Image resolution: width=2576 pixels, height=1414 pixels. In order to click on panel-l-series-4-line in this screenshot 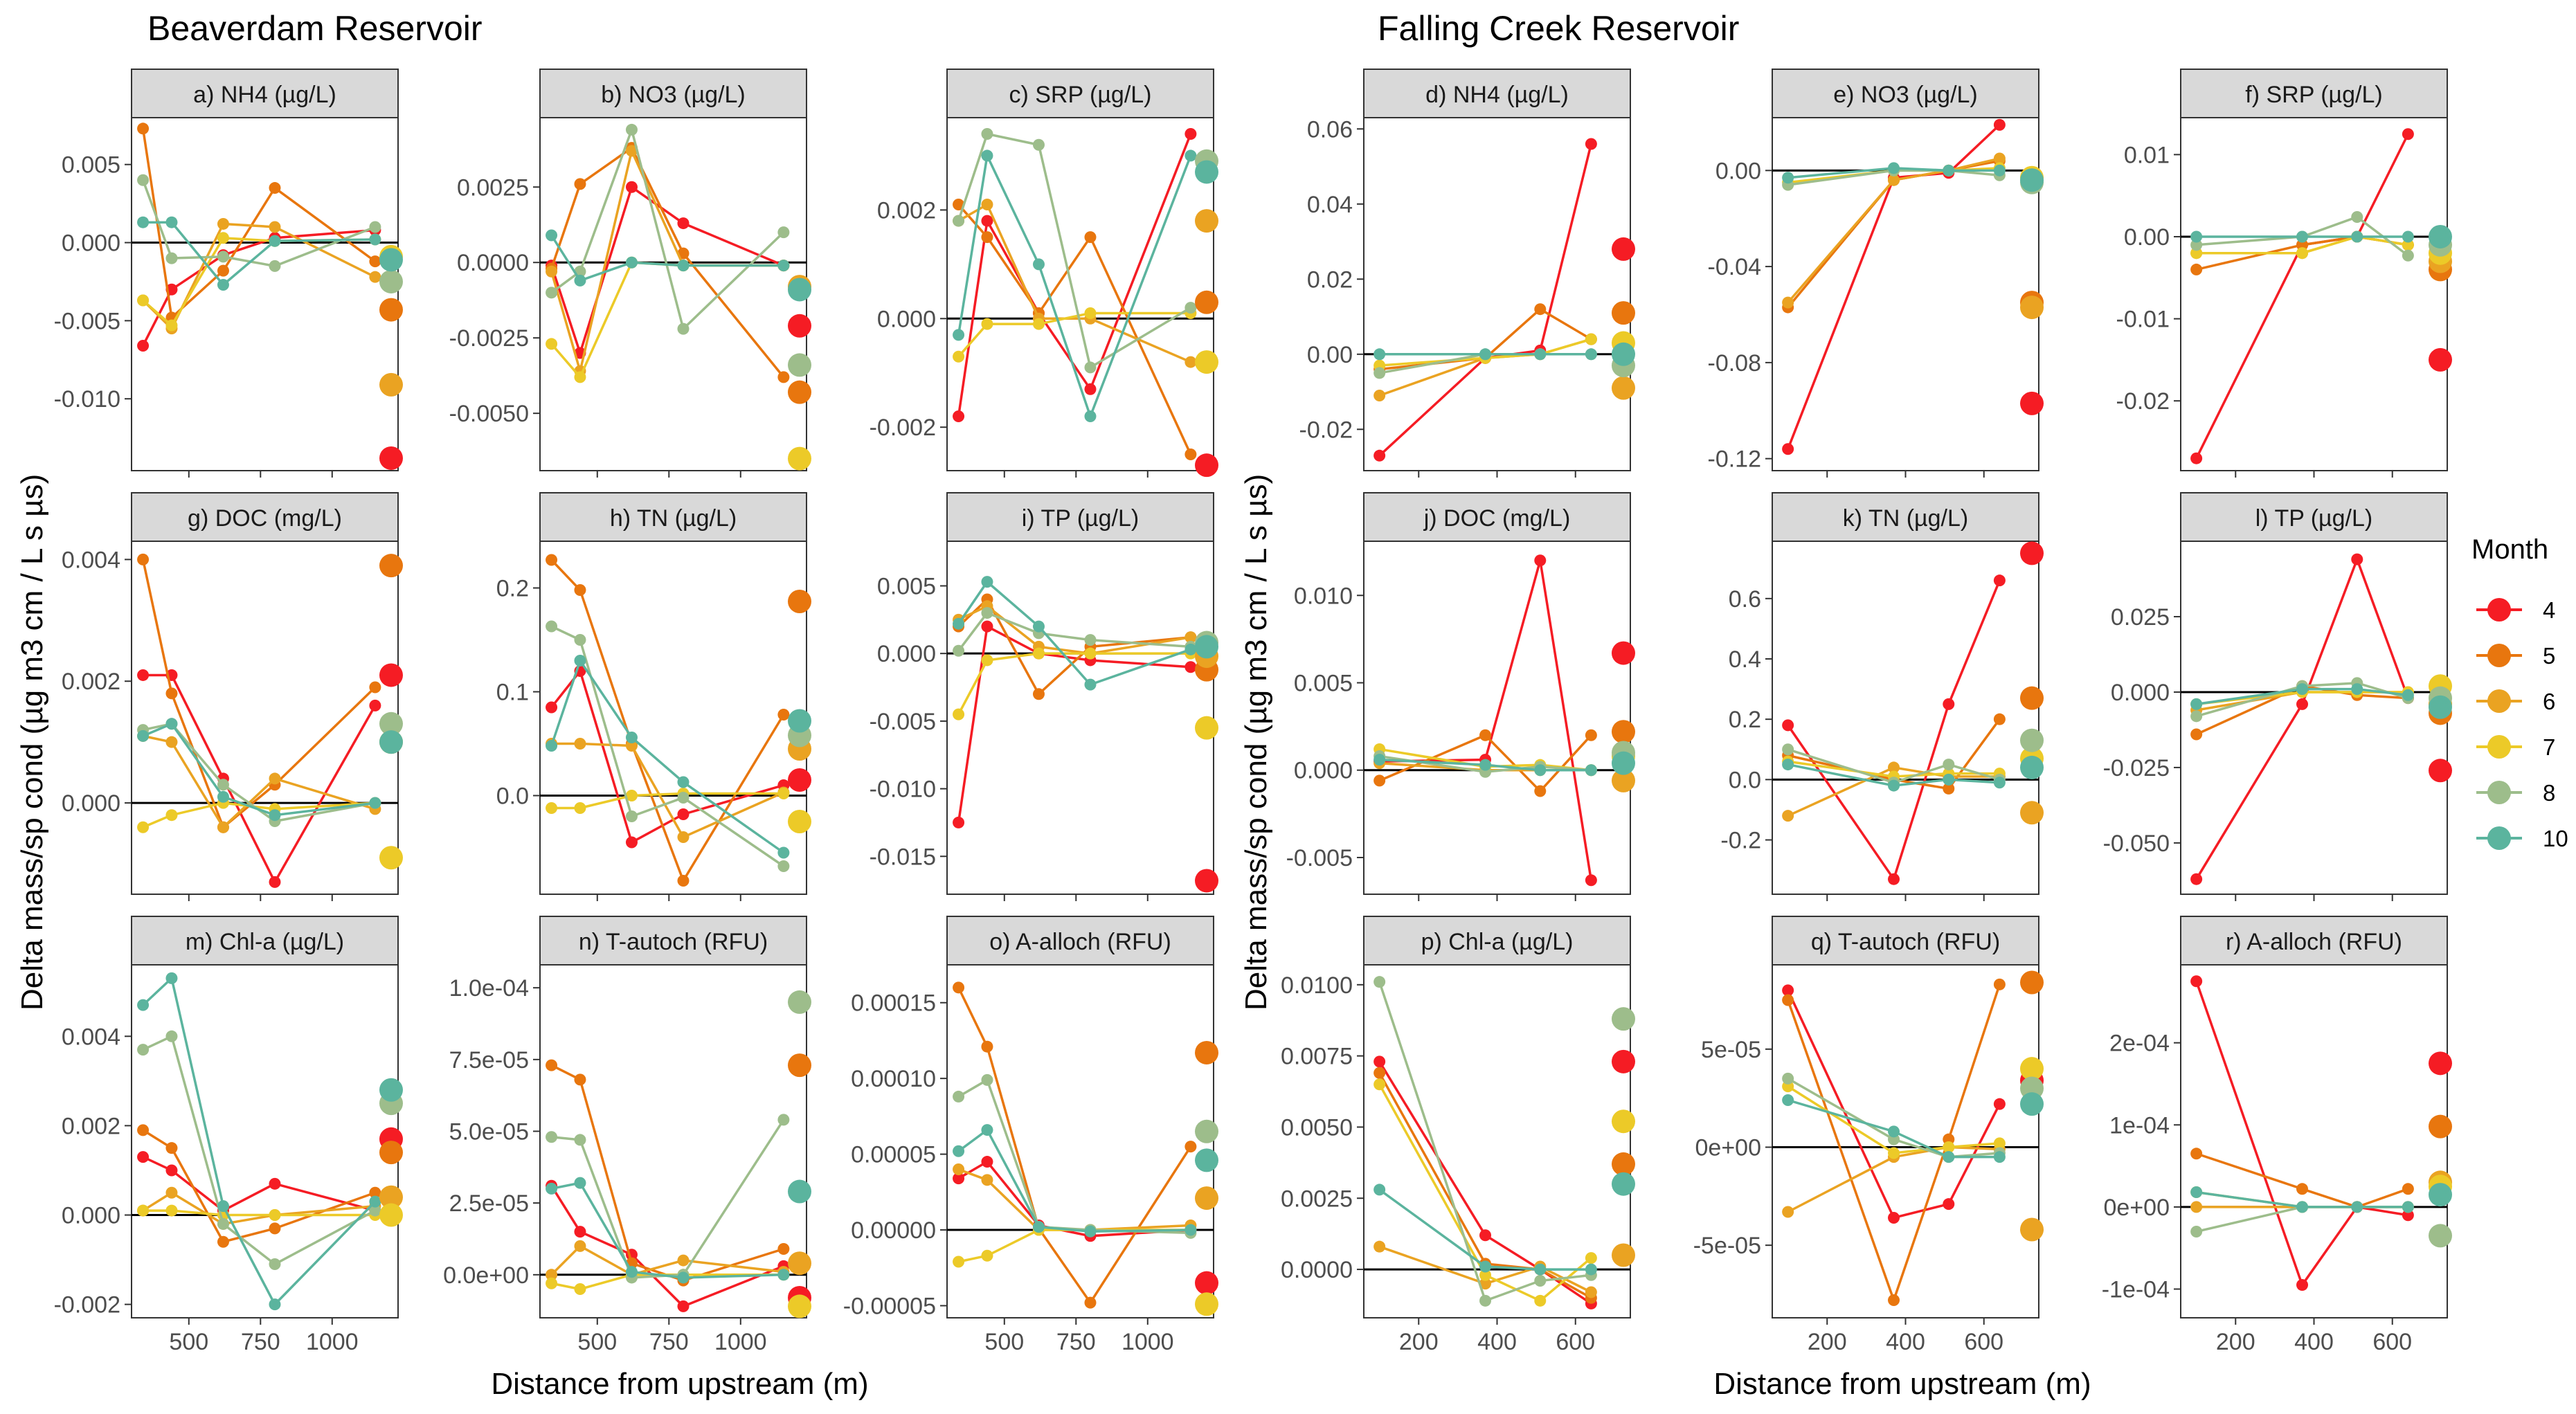, I will do `click(2302, 718)`.